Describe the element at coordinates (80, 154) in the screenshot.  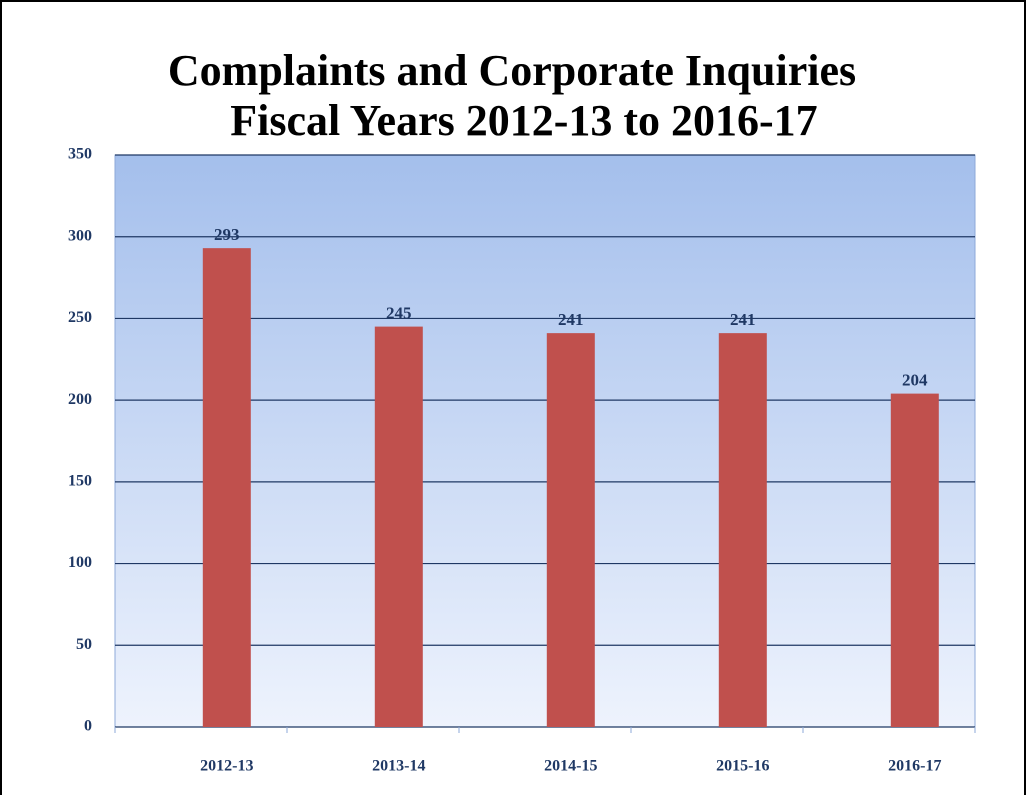
I see `y-tick-label: 350` at that location.